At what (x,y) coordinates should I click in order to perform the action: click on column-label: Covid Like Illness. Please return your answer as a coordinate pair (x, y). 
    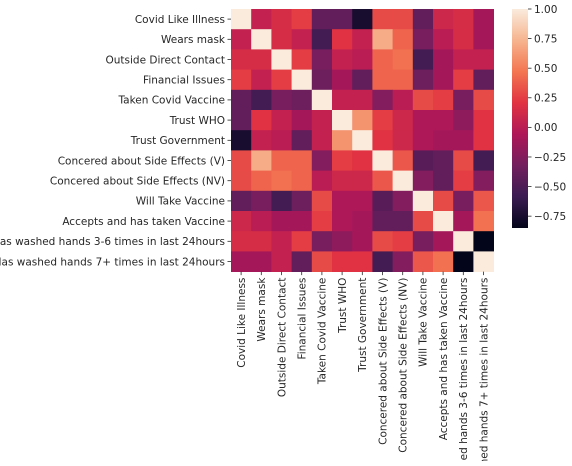
    Looking at the image, I should click on (242, 323).